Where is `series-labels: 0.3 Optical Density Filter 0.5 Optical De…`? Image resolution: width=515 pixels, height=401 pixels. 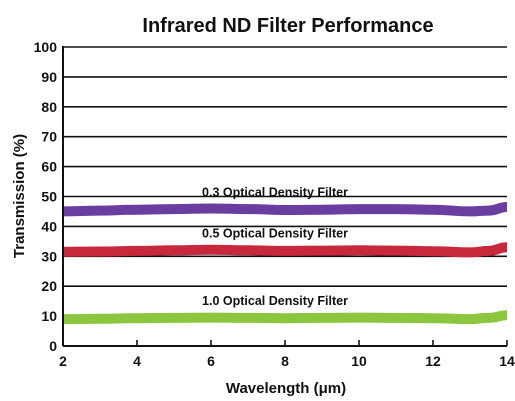 series-labels: 0.3 Optical Density Filter 0.5 Optical De… is located at coordinates (275, 247).